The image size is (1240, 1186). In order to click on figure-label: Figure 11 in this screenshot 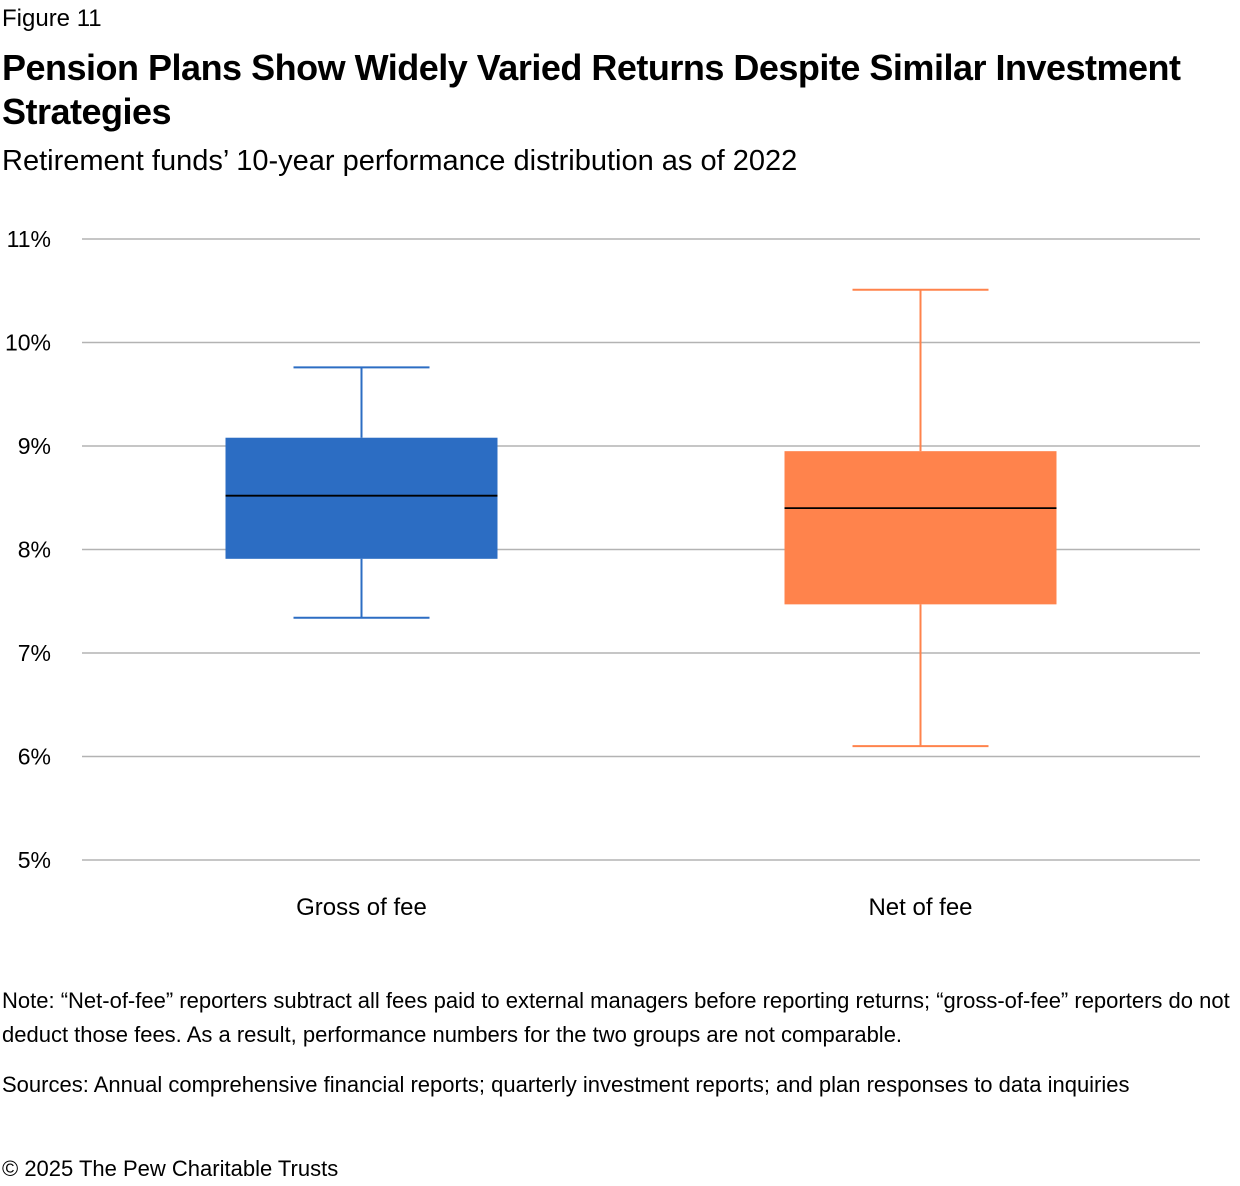, I will do `click(52, 18)`.